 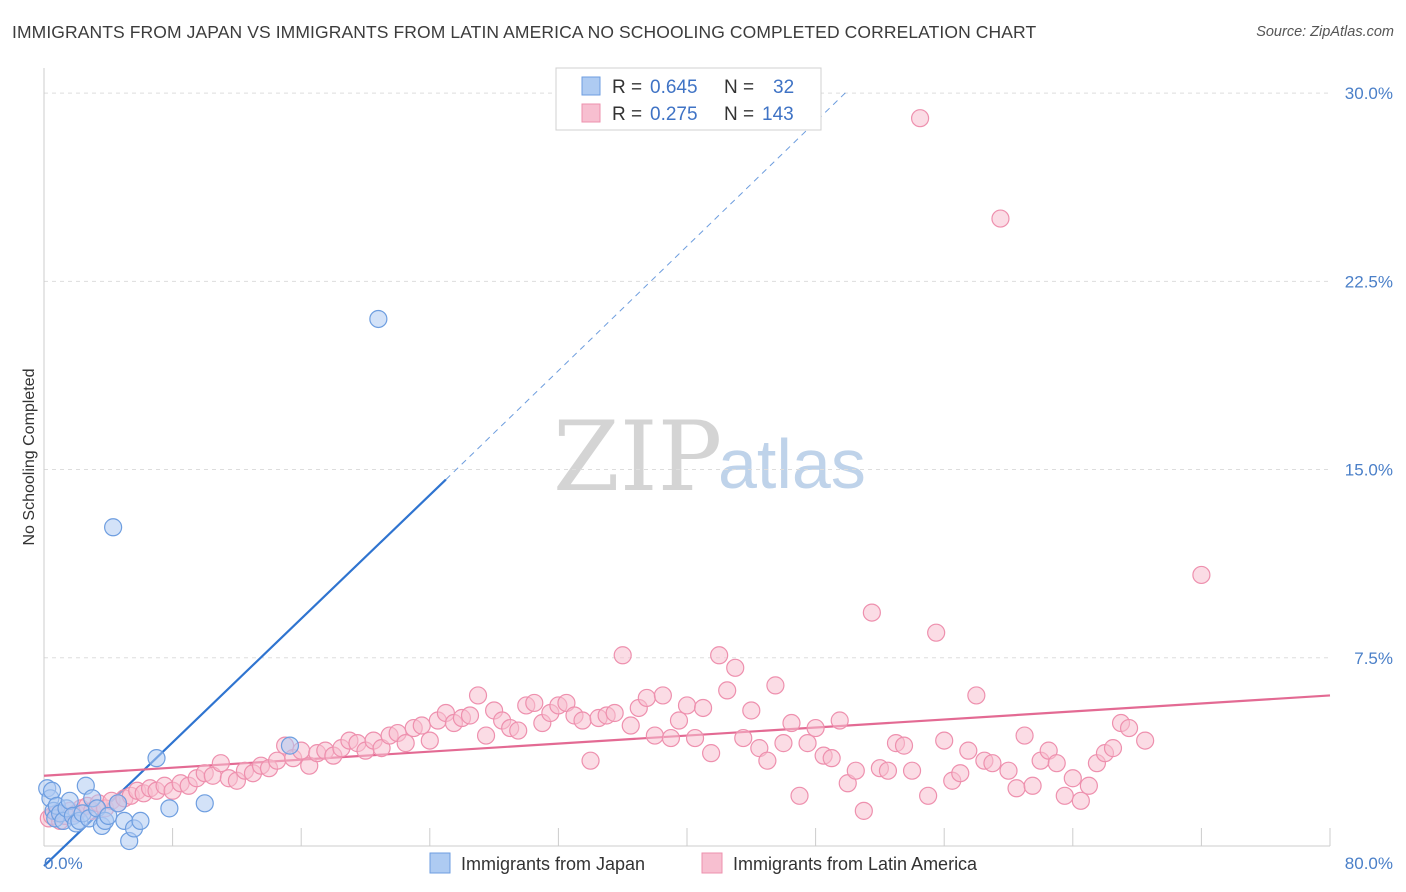 What do you see at coordinates (783, 87) in the screenshot?
I see `legend-n-value-japan: 32` at bounding box center [783, 87].